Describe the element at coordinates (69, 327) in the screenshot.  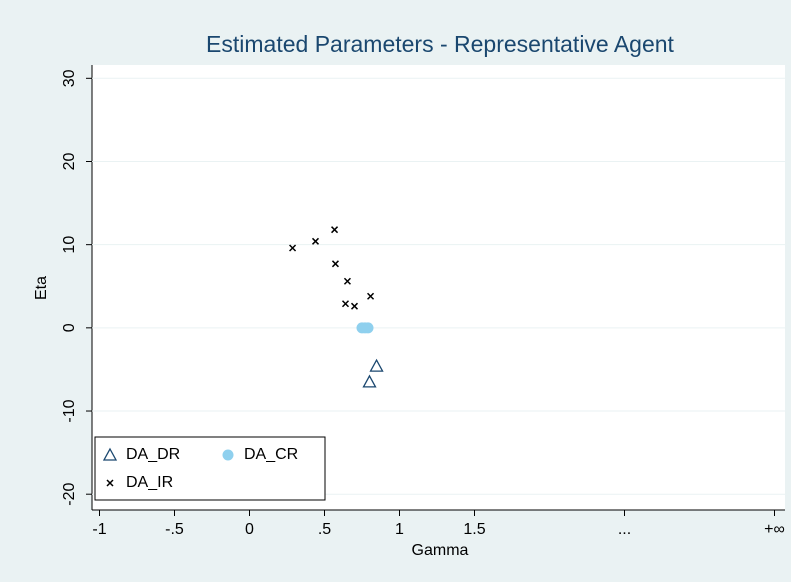
I see `y-tick-label: 0` at that location.